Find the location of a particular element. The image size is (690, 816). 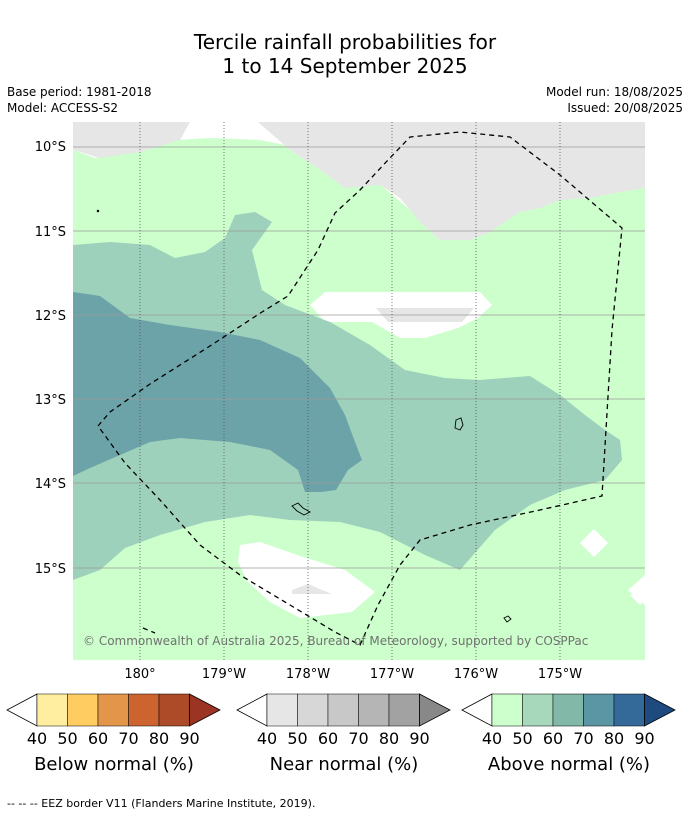

lon-label-180: 180° is located at coordinates (139, 674).